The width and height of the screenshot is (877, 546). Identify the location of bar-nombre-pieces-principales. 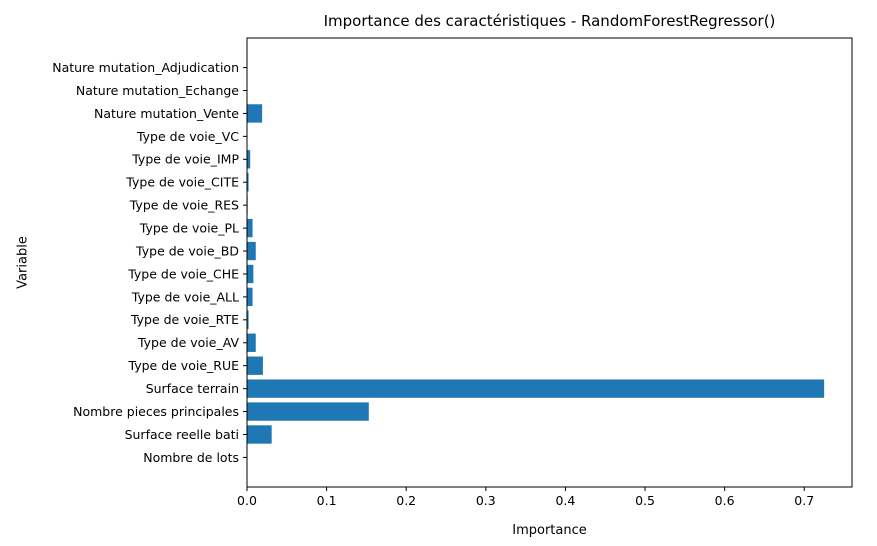
(308, 411).